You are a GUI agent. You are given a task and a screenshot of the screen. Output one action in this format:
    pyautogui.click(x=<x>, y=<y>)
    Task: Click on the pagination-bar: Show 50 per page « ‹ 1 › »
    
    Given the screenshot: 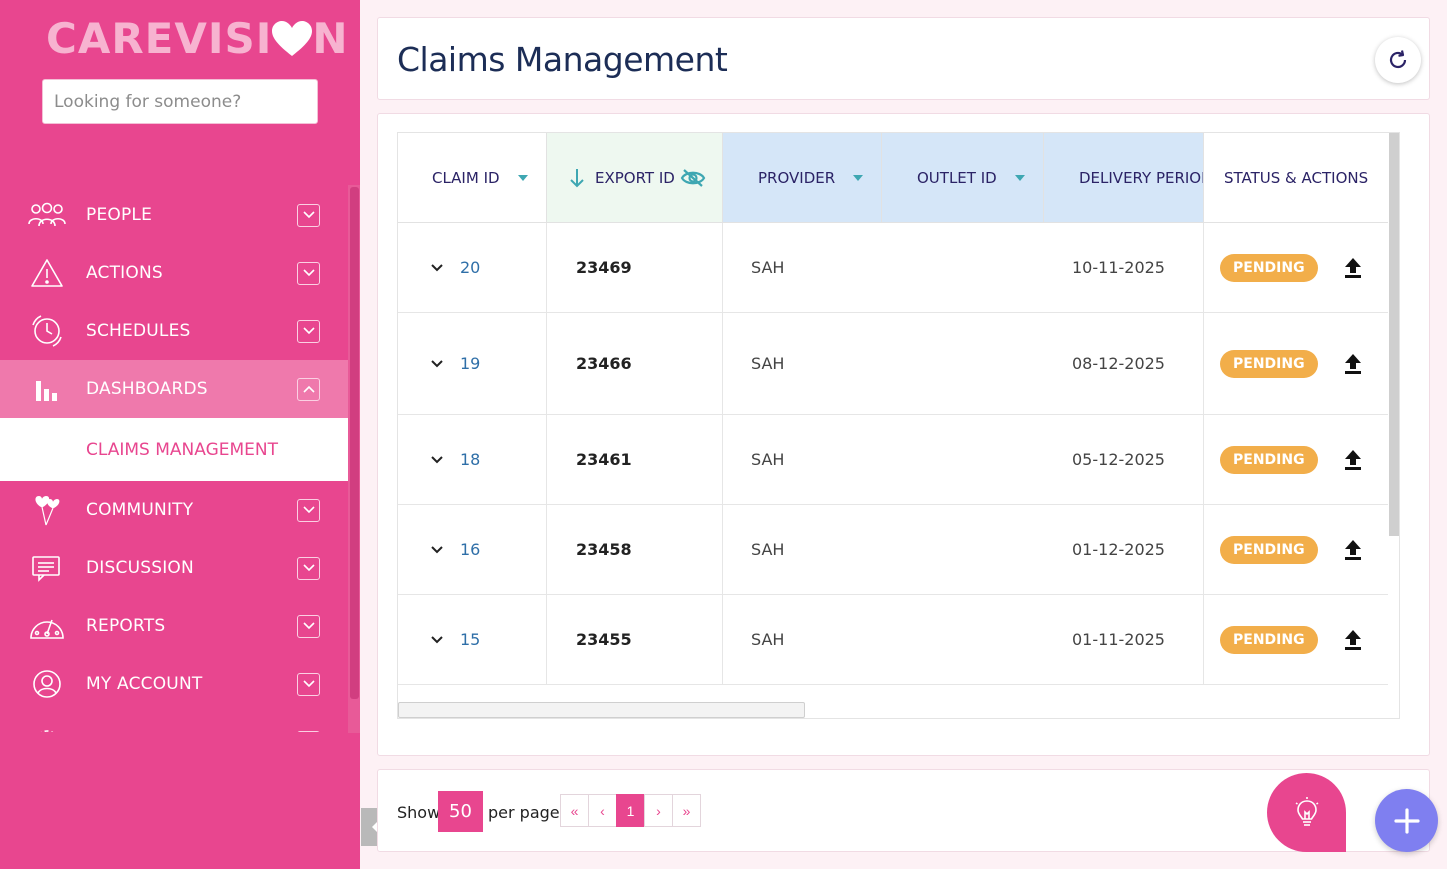 What is the action you would take?
    pyautogui.click(x=903, y=810)
    